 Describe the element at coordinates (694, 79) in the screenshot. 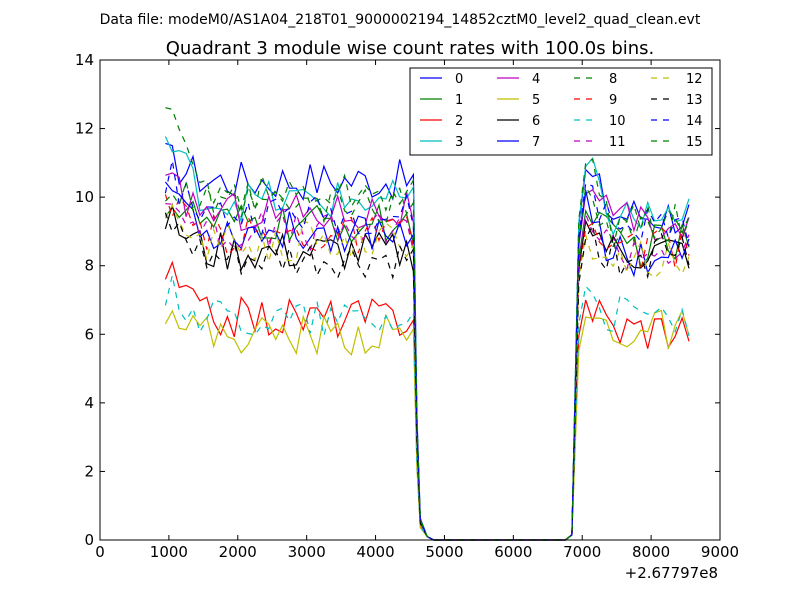

I see `legend-label-12: 12` at that location.